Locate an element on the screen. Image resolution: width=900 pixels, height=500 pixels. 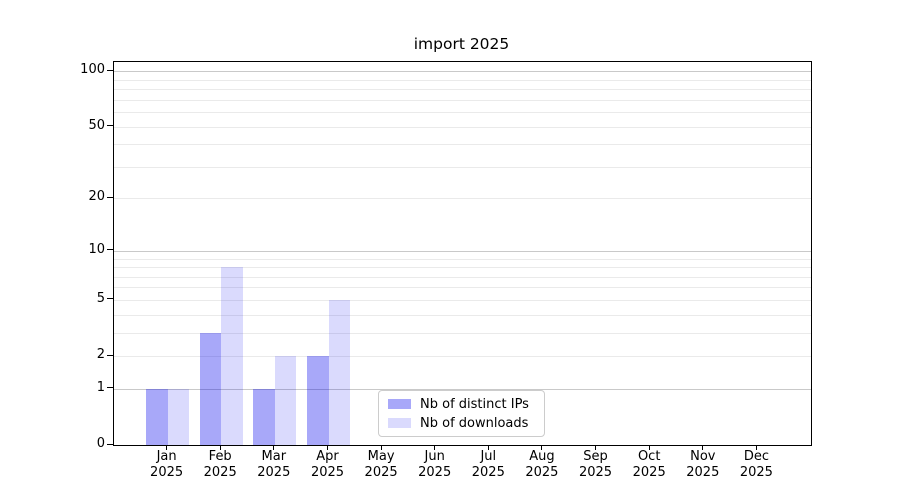
y-tick-label: 0 is located at coordinates (100, 443).